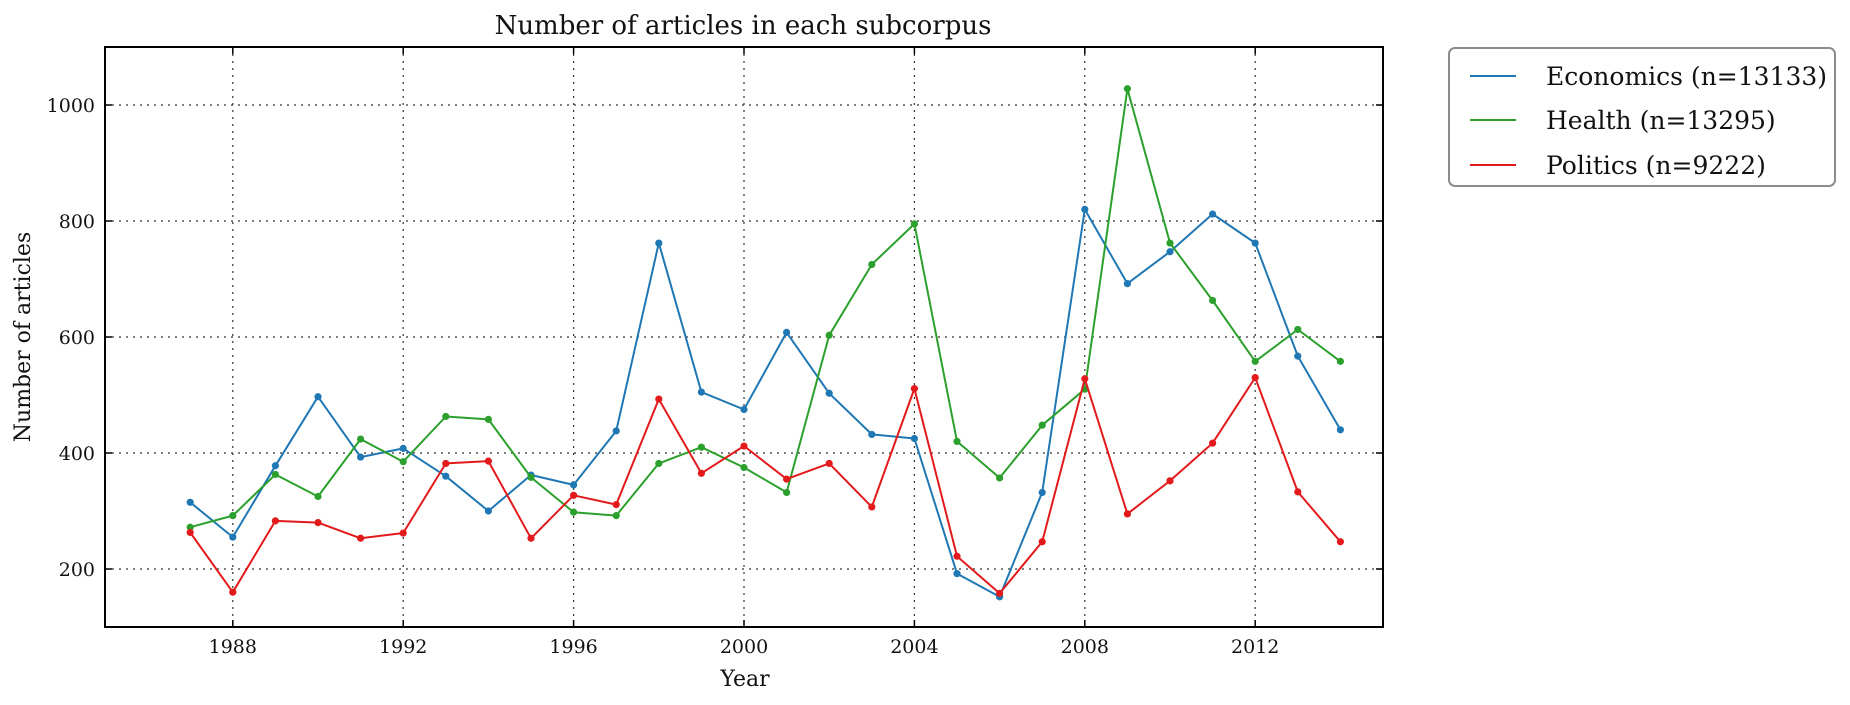 The image size is (1850, 705). I want to click on legend-label-economics: Economics (n=13133), so click(1687, 76).